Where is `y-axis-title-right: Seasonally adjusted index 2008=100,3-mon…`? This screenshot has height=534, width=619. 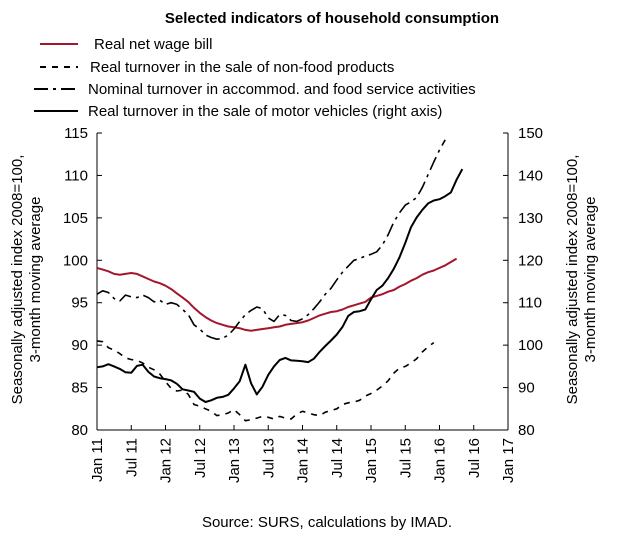
y-axis-title-right: Seasonally adjusted index 2008=100,3-mon… is located at coordinates (581, 280).